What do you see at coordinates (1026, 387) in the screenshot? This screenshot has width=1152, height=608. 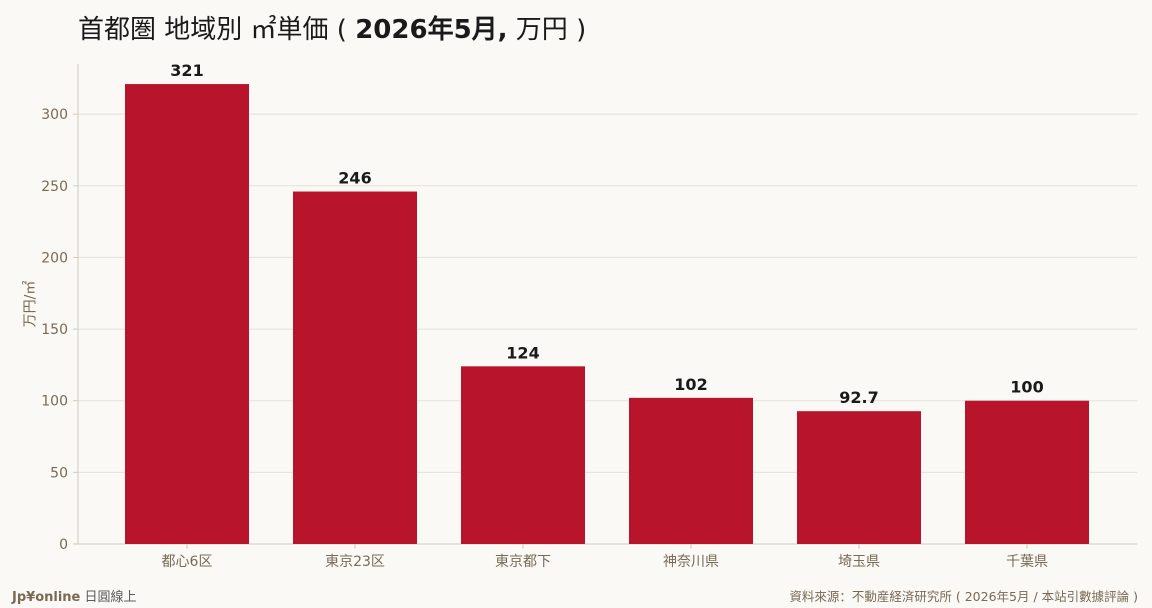 I see `bar-value-label: 100` at bounding box center [1026, 387].